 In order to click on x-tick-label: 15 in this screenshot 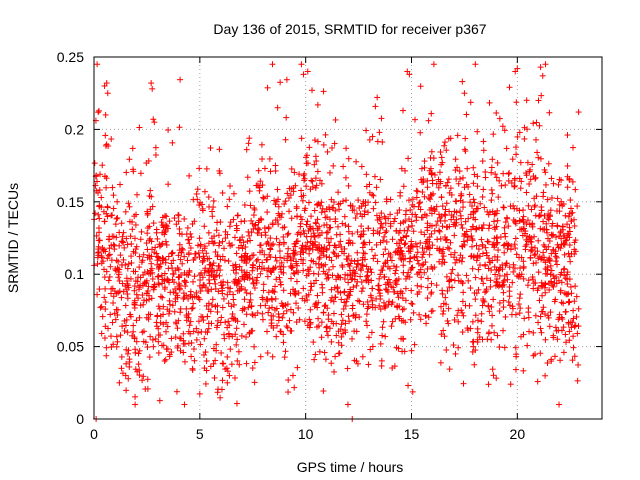, I will do `click(412, 434)`.